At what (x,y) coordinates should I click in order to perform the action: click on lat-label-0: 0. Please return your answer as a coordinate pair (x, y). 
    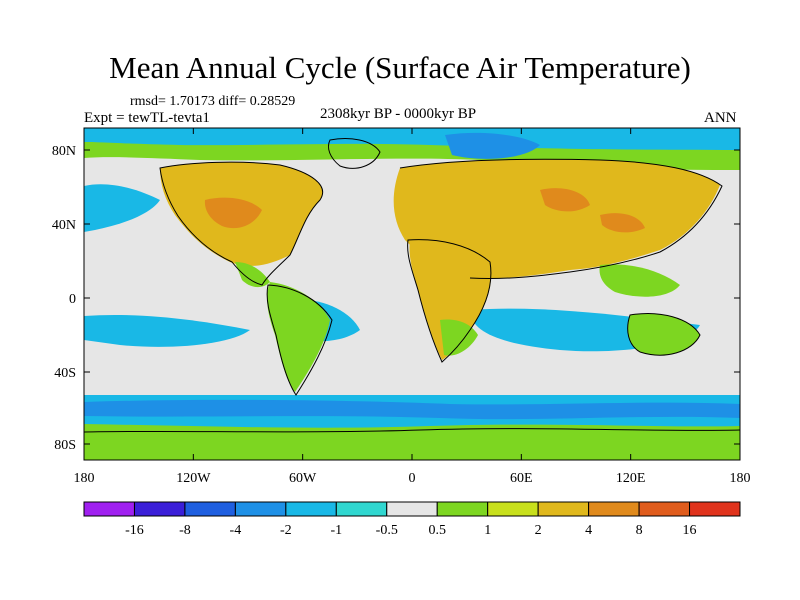
    Looking at the image, I should click on (72, 299).